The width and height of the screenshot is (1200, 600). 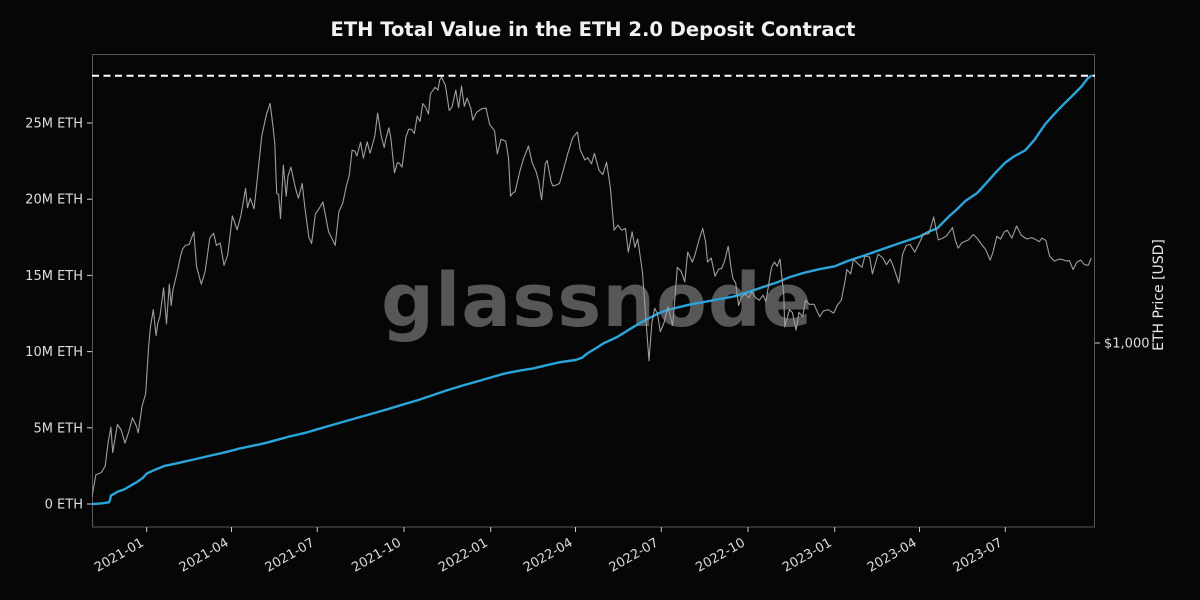 What do you see at coordinates (1127, 344) in the screenshot?
I see `y2-axis-tick-label: $1,000` at bounding box center [1127, 344].